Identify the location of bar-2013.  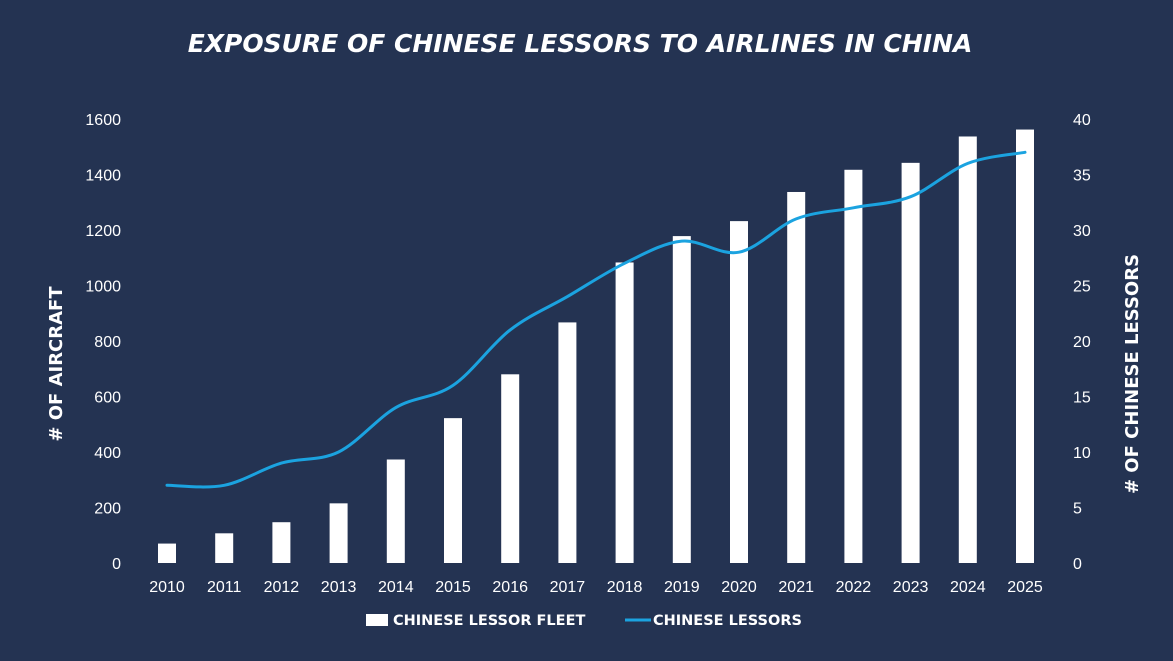
(338, 533).